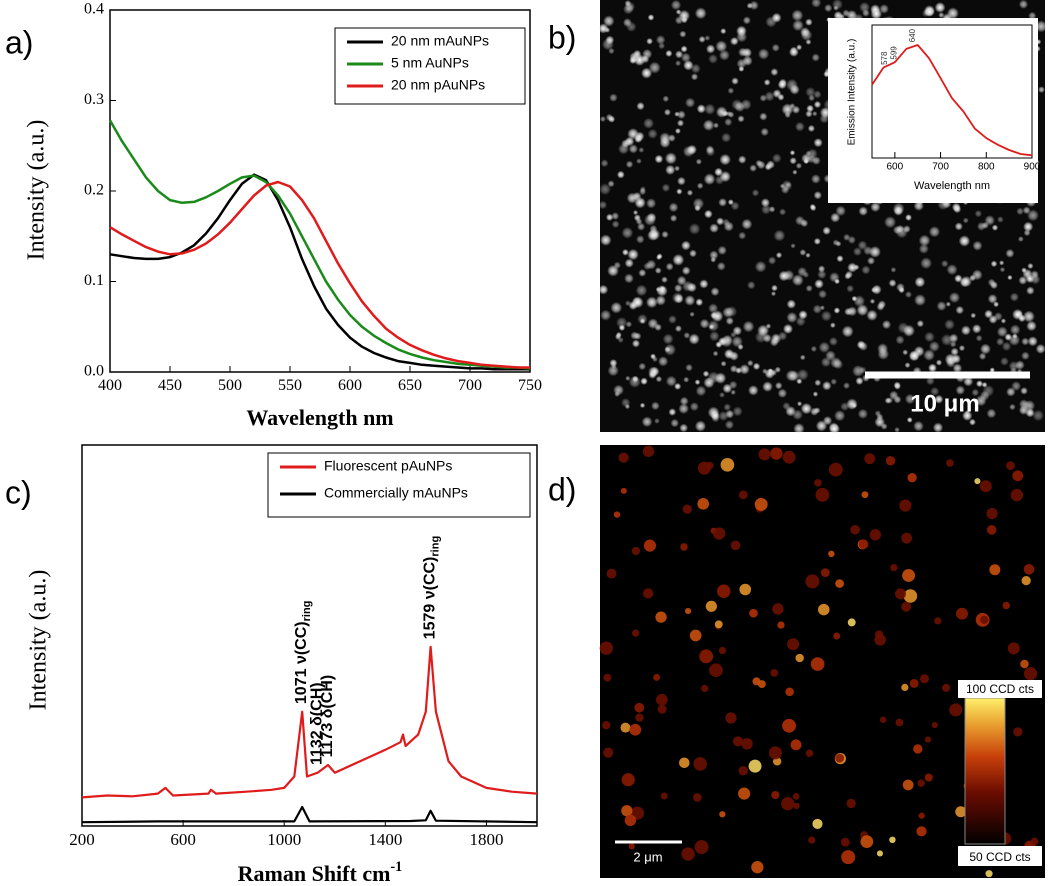 The image size is (1050, 886). Describe the element at coordinates (912, 35) in the screenshot. I see `annotation: 640` at that location.